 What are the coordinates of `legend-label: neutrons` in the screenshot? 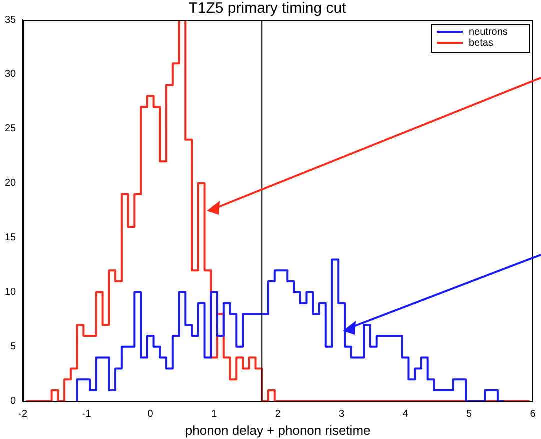 It's located at (488, 32).